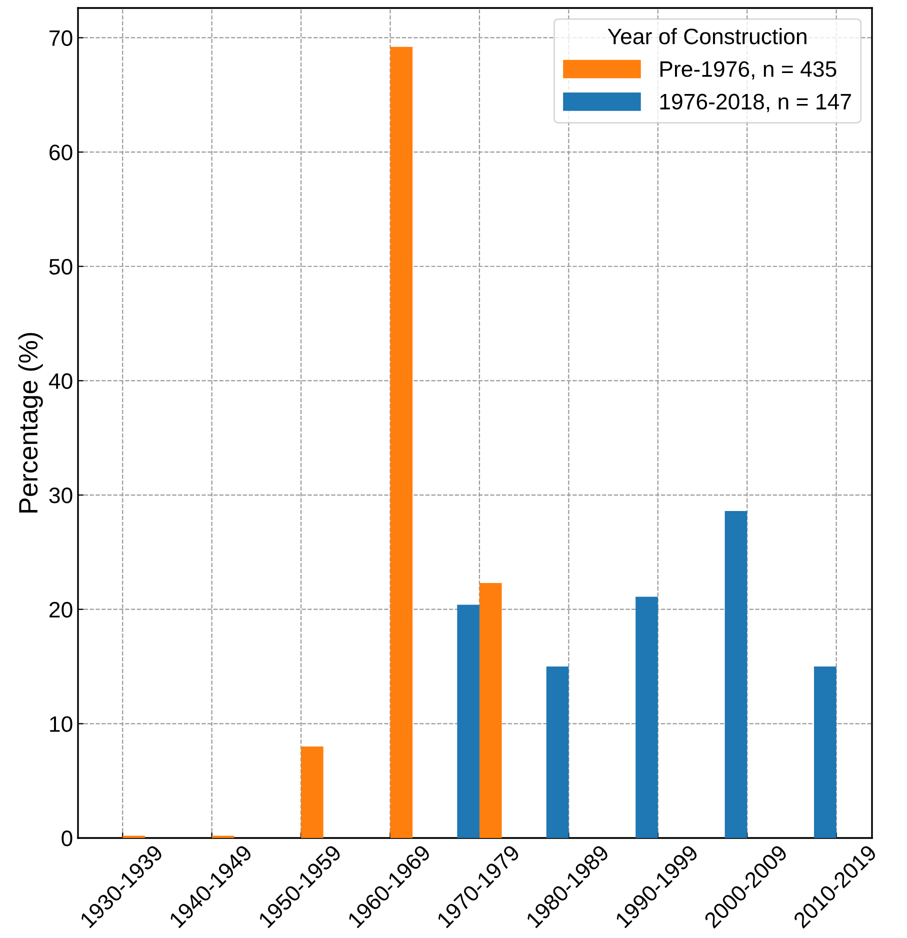  What do you see at coordinates (60, 381) in the screenshot?
I see `y-tick-label: 40` at bounding box center [60, 381].